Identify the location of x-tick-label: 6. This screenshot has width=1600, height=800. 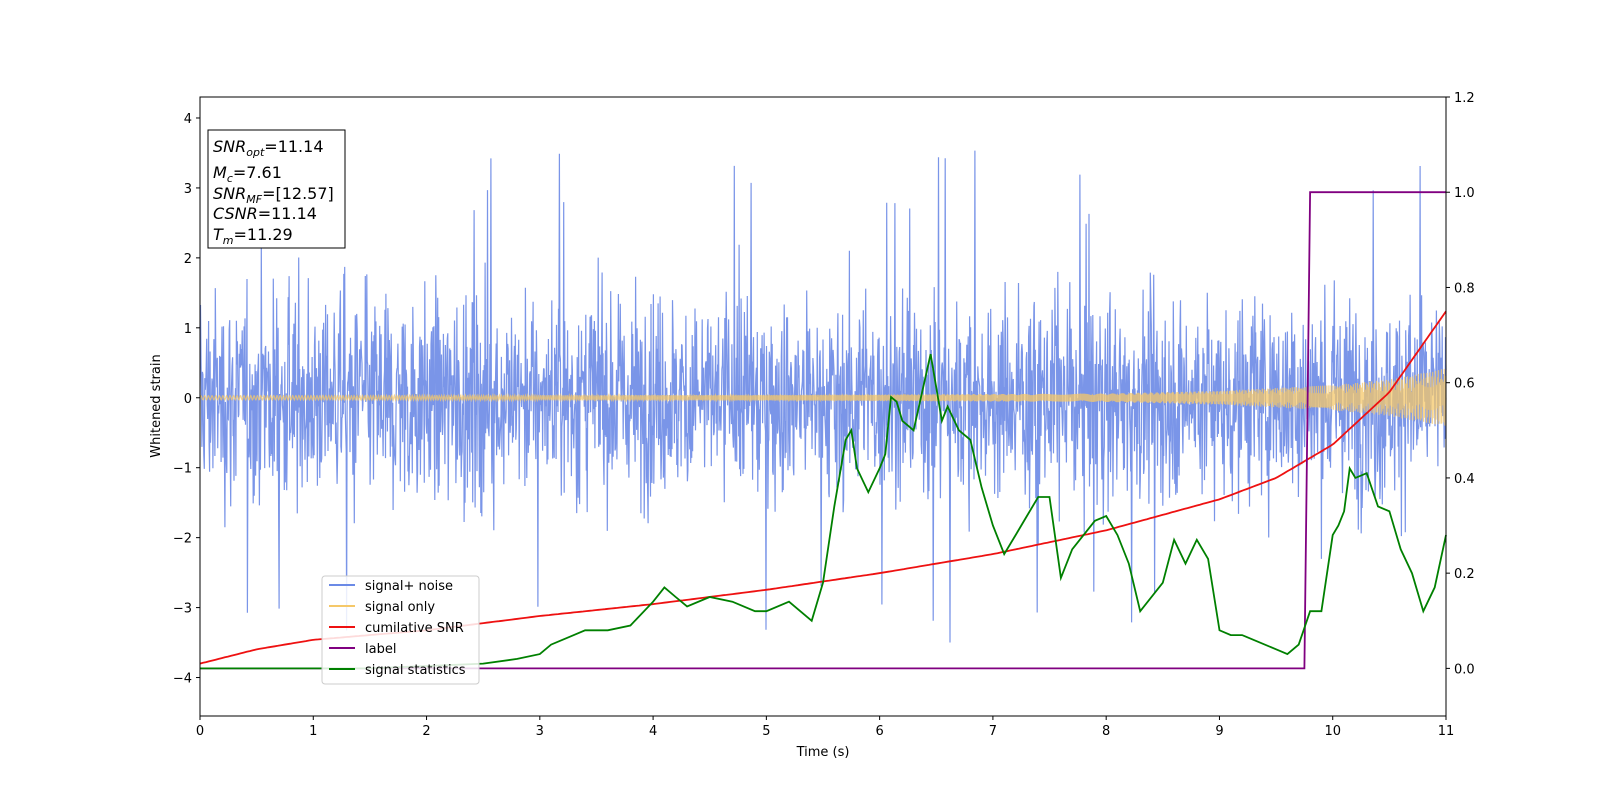
(879, 731).